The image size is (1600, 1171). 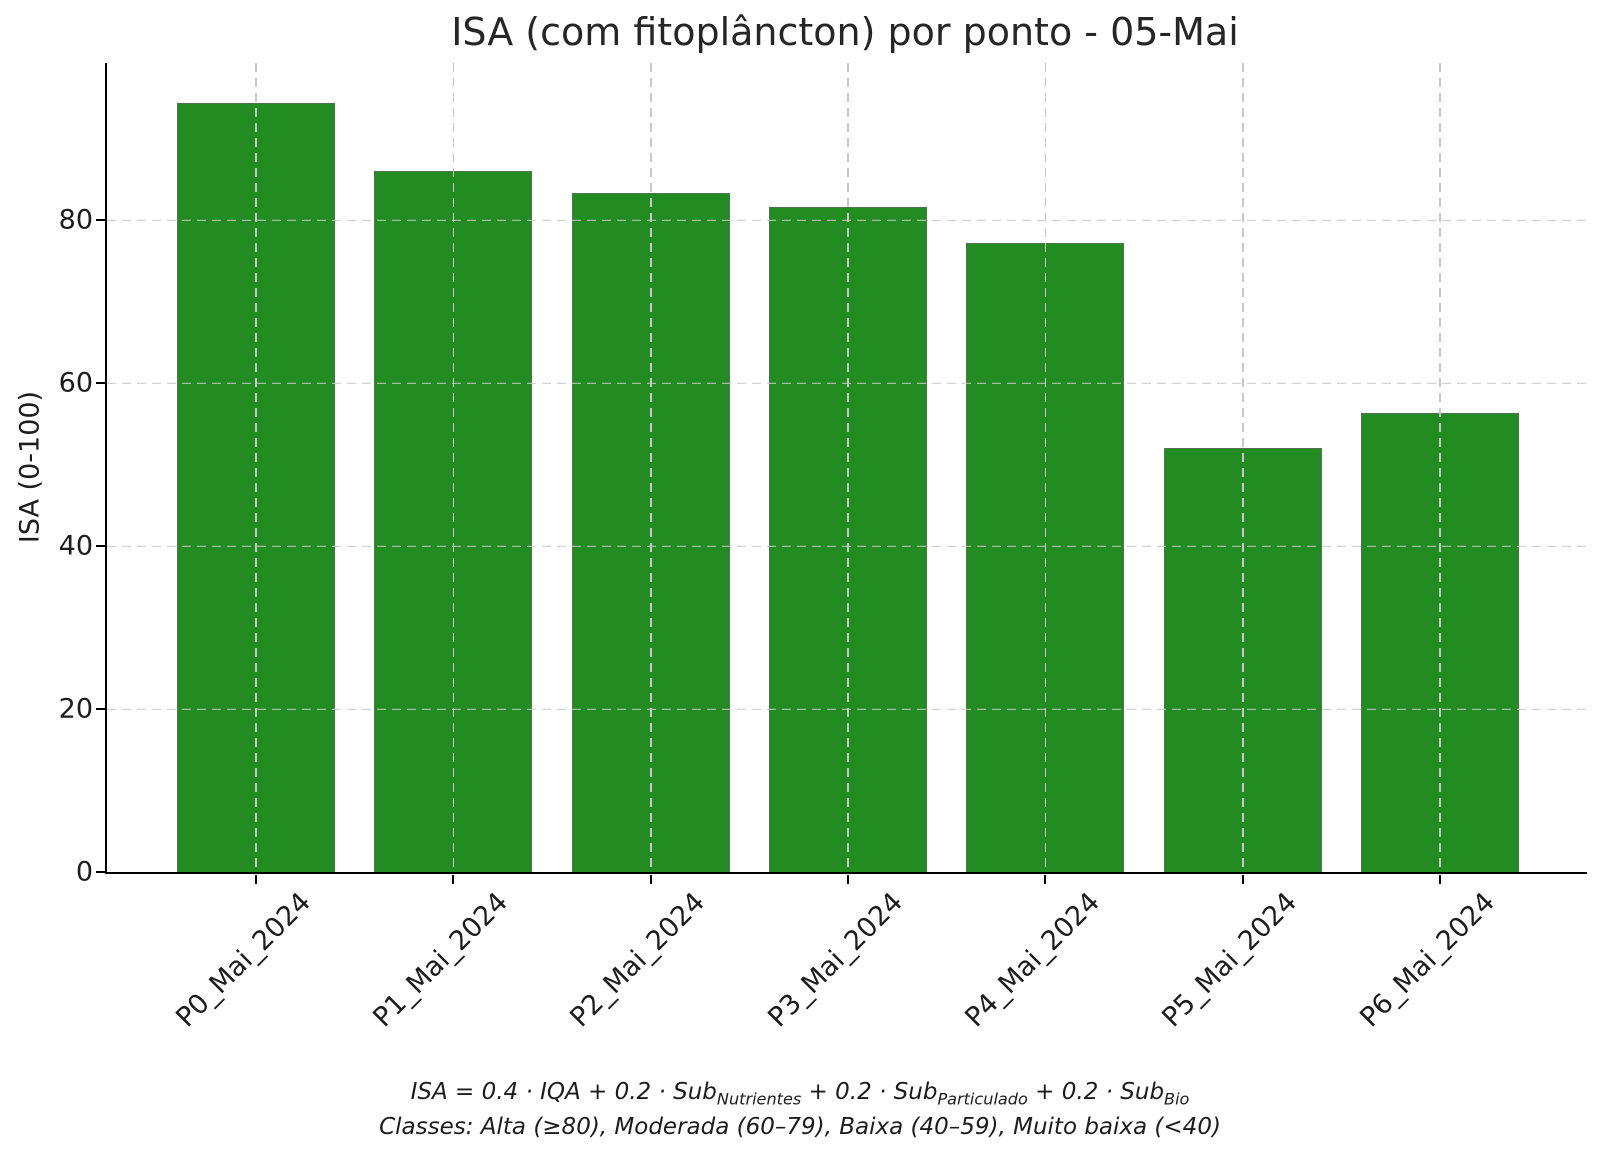 I want to click on bar-p1, so click(x=453, y=521).